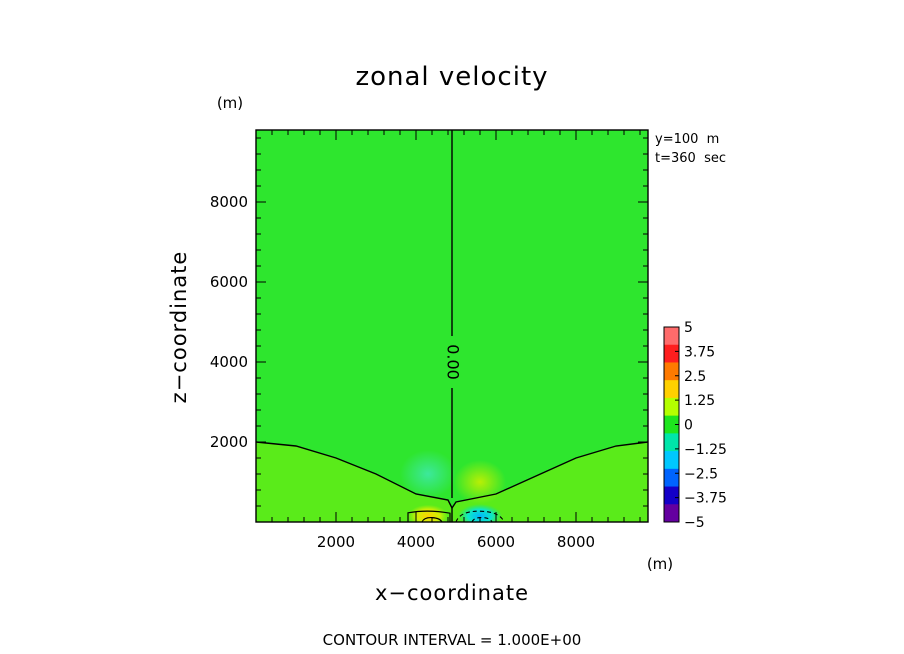 This screenshot has width=904, height=654. Describe the element at coordinates (336, 542) in the screenshot. I see `x-tick-label: 2000` at that location.